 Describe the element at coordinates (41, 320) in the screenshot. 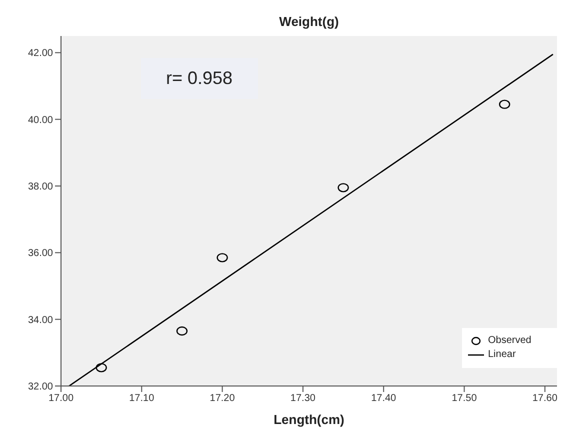

I see `y-tick-label: 34.00` at that location.